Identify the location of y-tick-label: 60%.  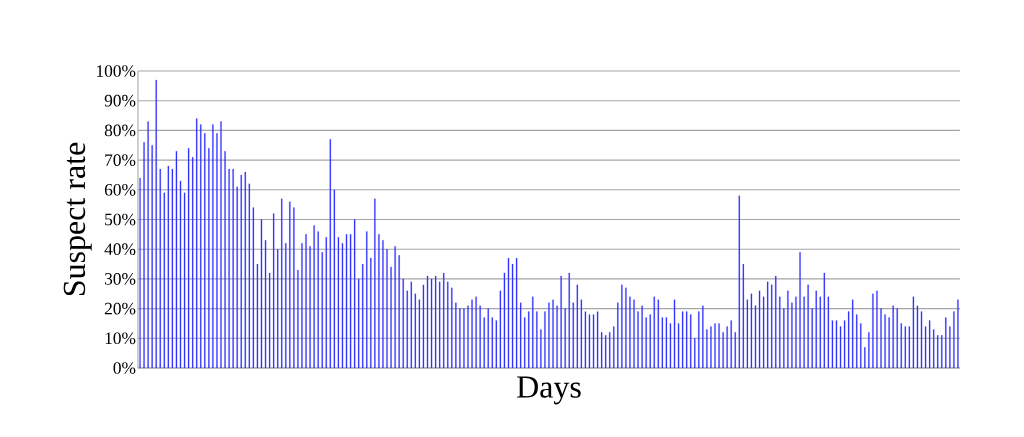
(120, 189).